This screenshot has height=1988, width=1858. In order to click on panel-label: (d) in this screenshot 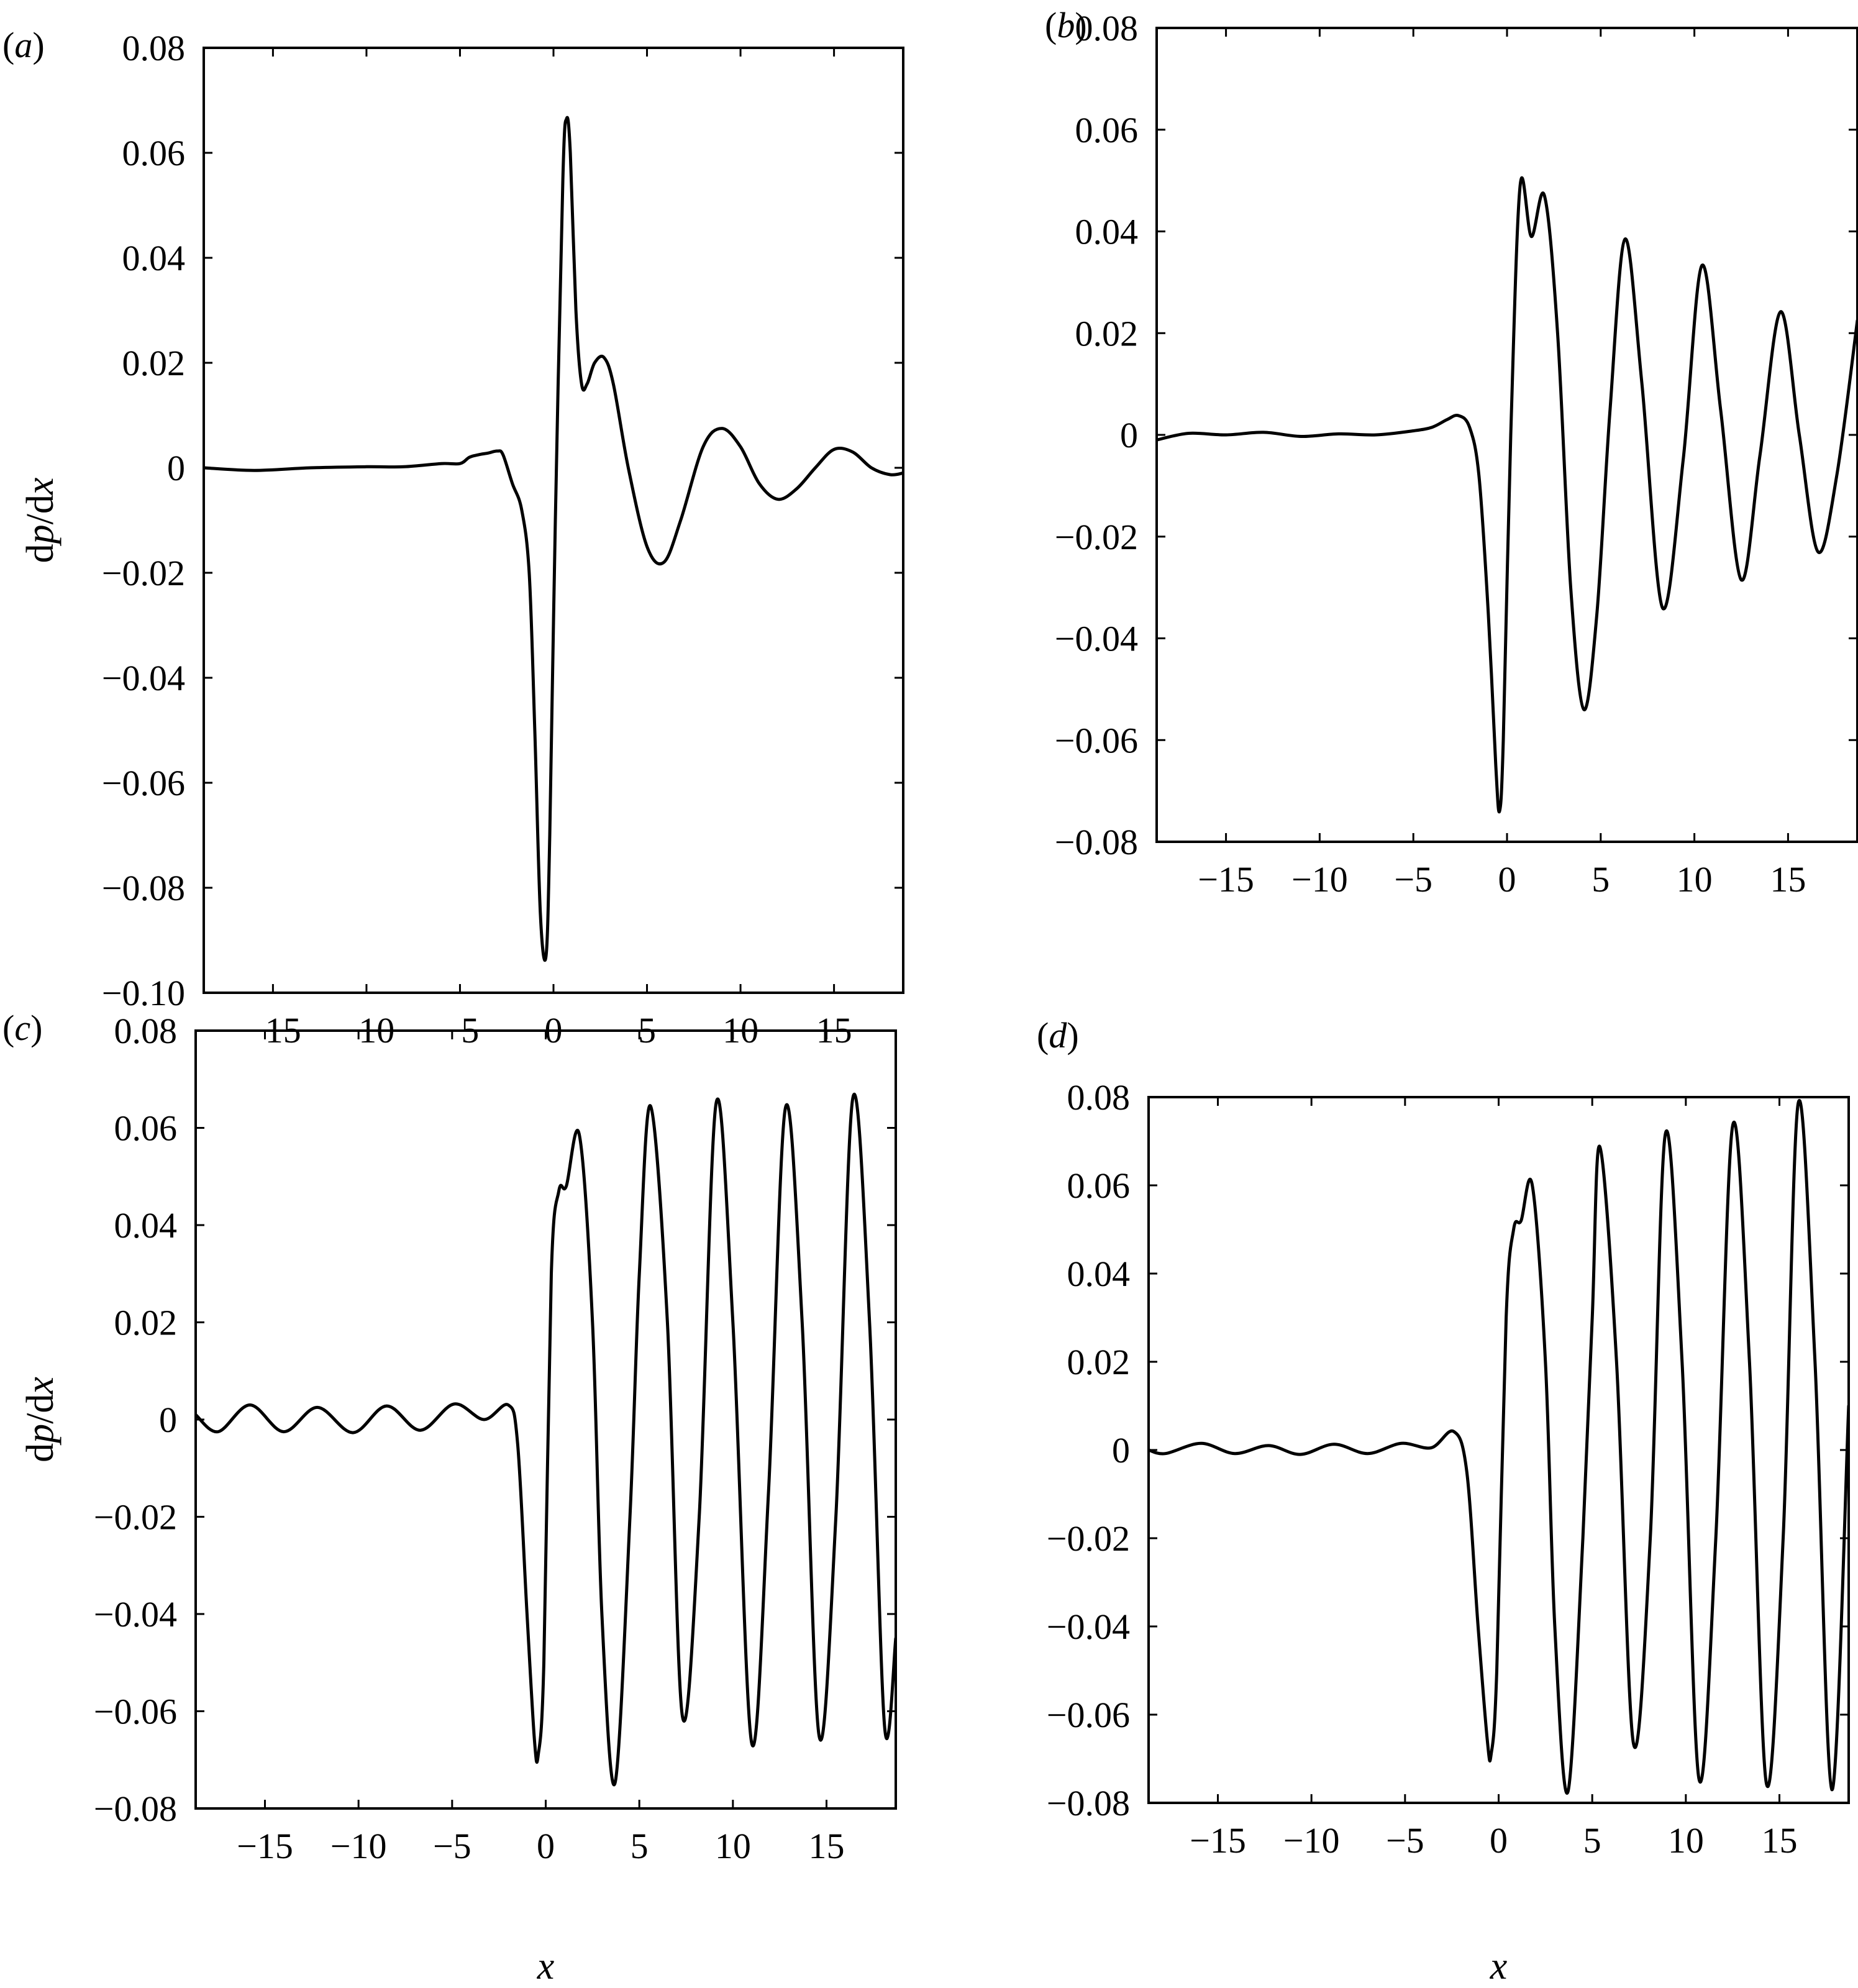, I will do `click(1058, 1035)`.